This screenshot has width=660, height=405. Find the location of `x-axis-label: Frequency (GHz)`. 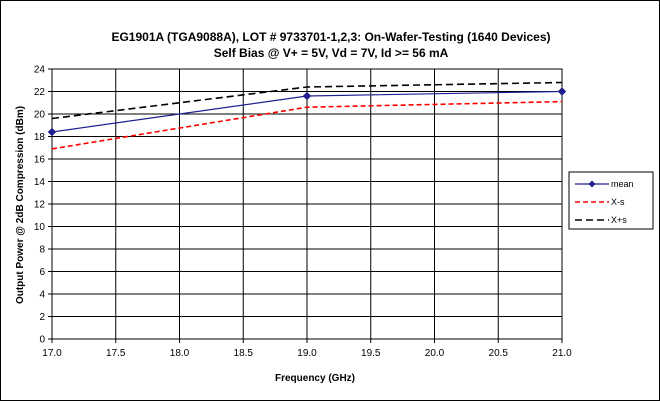

x-axis-label: Frequency (GHz) is located at coordinates (315, 378).